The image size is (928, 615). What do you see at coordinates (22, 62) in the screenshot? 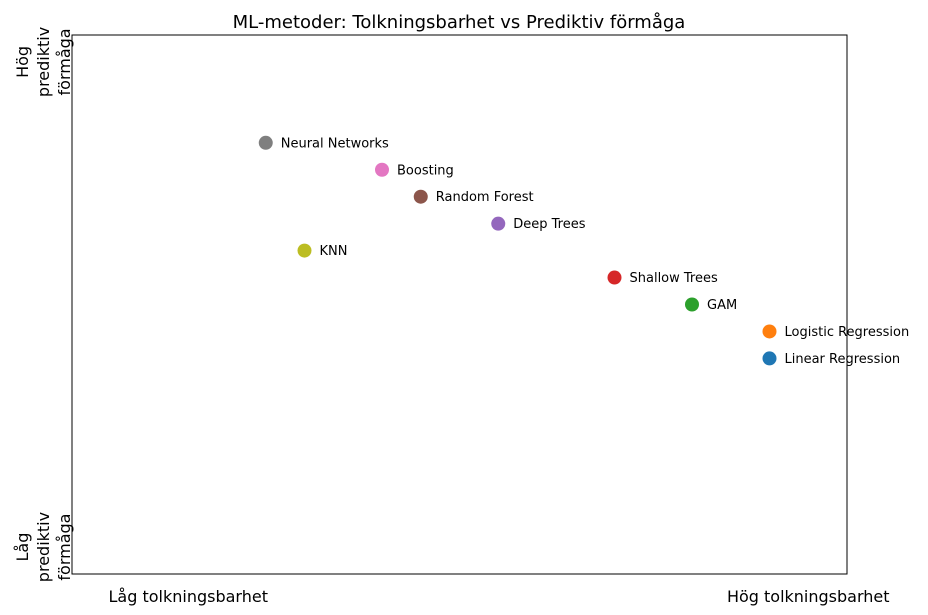
I see `y-tick-label-line: Hög` at bounding box center [22, 62].